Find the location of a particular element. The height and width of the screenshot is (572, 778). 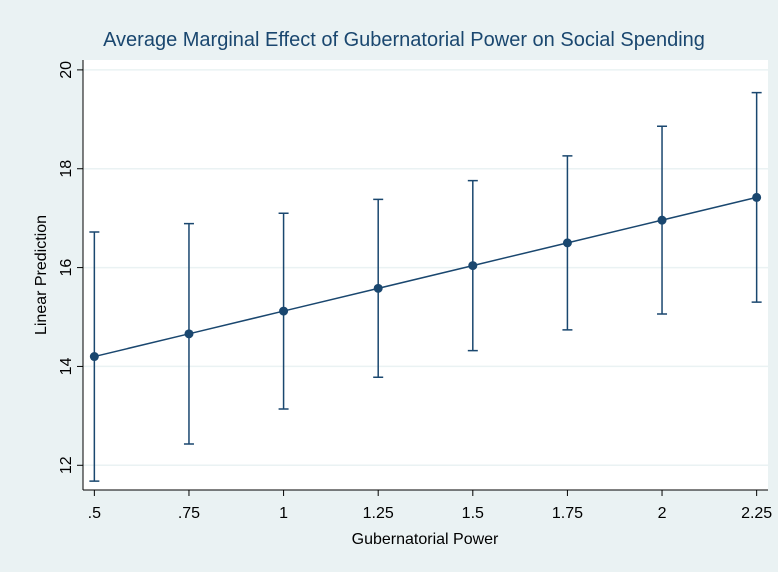

y-tick-label: 14 is located at coordinates (66, 366).